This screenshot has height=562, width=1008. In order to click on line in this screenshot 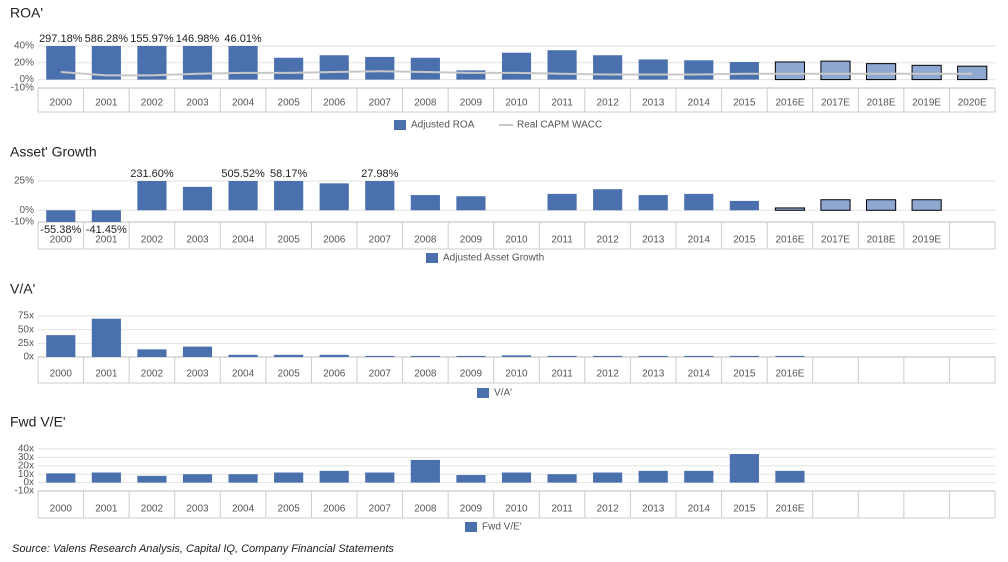, I will do `click(516, 73)`.